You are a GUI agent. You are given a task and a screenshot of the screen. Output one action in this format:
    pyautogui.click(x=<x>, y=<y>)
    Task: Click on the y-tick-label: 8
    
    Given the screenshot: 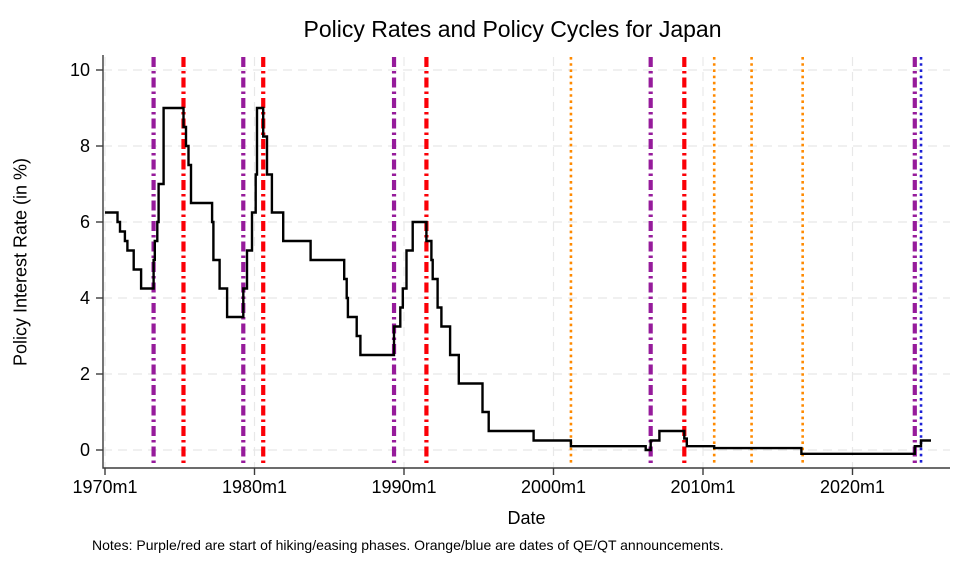 What is the action you would take?
    pyautogui.click(x=85, y=146)
    